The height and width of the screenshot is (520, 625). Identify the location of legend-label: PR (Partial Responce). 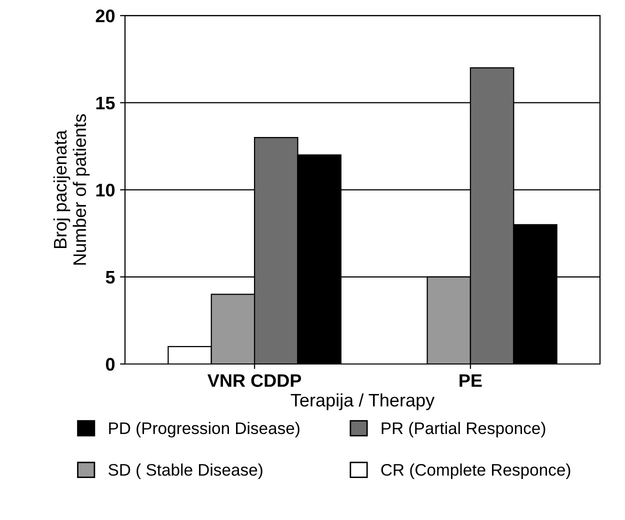
(464, 430).